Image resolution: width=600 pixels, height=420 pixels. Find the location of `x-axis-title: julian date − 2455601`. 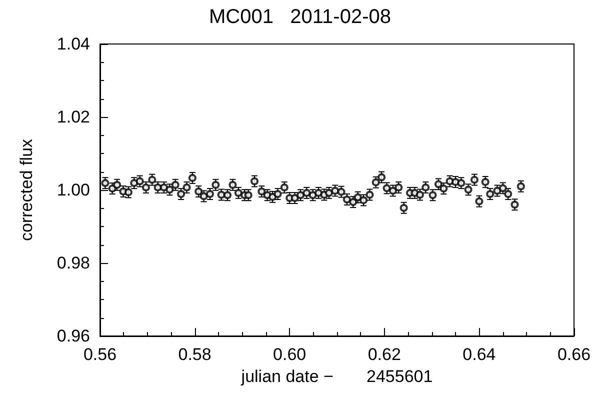

x-axis-title: julian date − 2455601 is located at coordinates (336, 376).